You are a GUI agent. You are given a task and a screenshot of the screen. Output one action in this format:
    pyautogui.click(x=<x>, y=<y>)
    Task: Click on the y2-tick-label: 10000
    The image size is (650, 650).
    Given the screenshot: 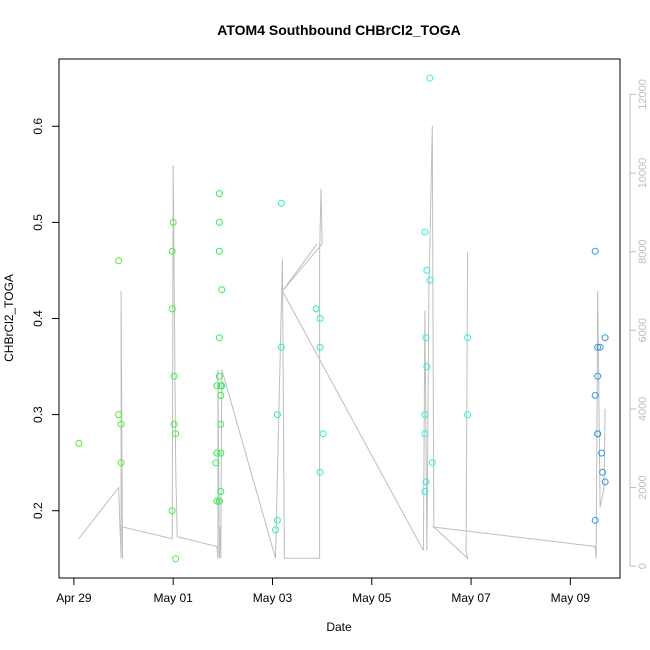 What is the action you would take?
    pyautogui.click(x=643, y=173)
    